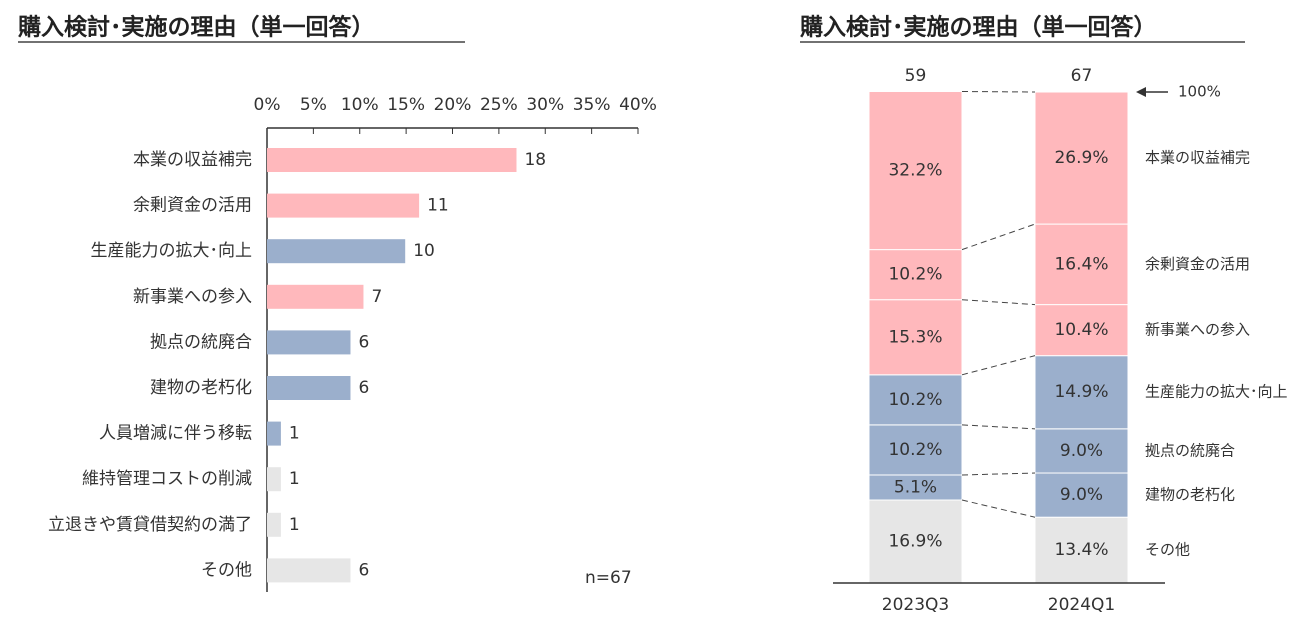 The image size is (1309, 629). What do you see at coordinates (453, 105) in the screenshot?
I see `x-tick-label: 20%` at bounding box center [453, 105].